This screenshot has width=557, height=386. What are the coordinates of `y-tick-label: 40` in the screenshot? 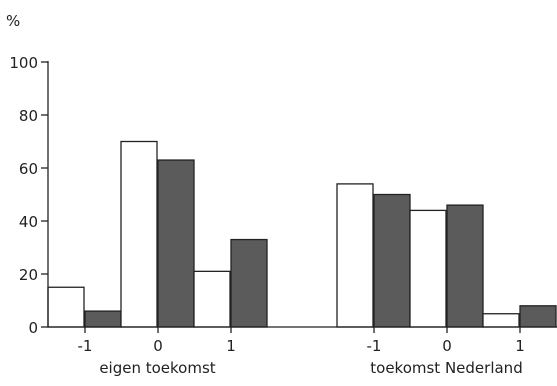 It's located at (28, 222).